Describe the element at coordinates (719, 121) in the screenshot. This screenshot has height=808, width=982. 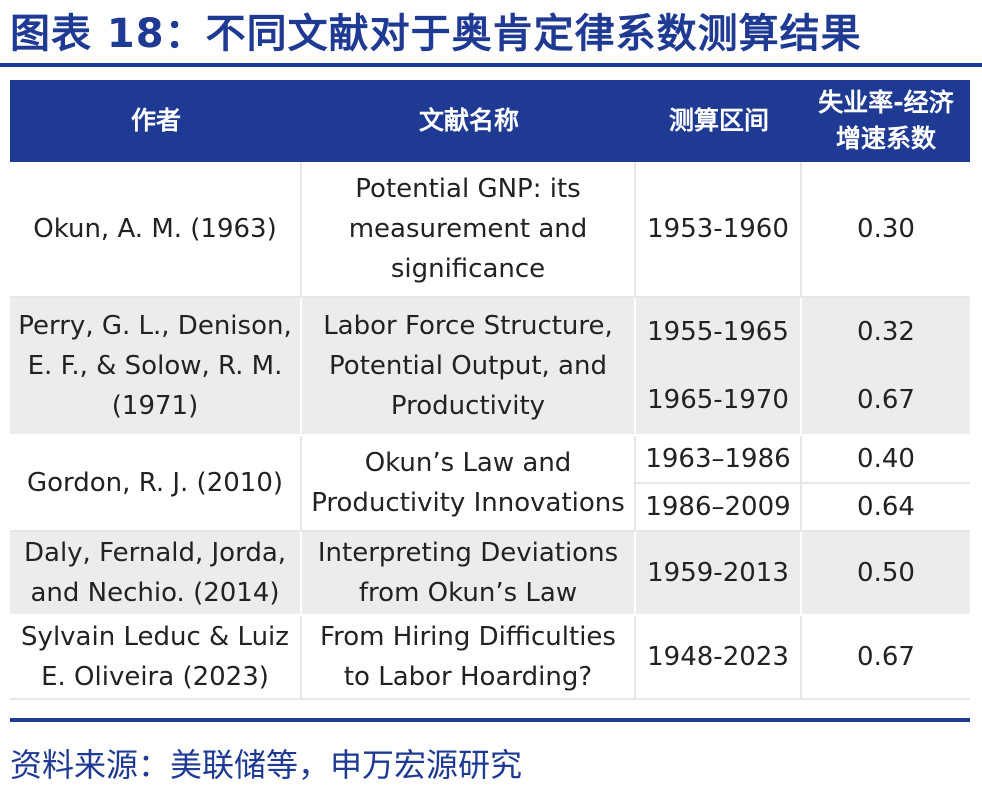
I see `header-period: 测算区间` at that location.